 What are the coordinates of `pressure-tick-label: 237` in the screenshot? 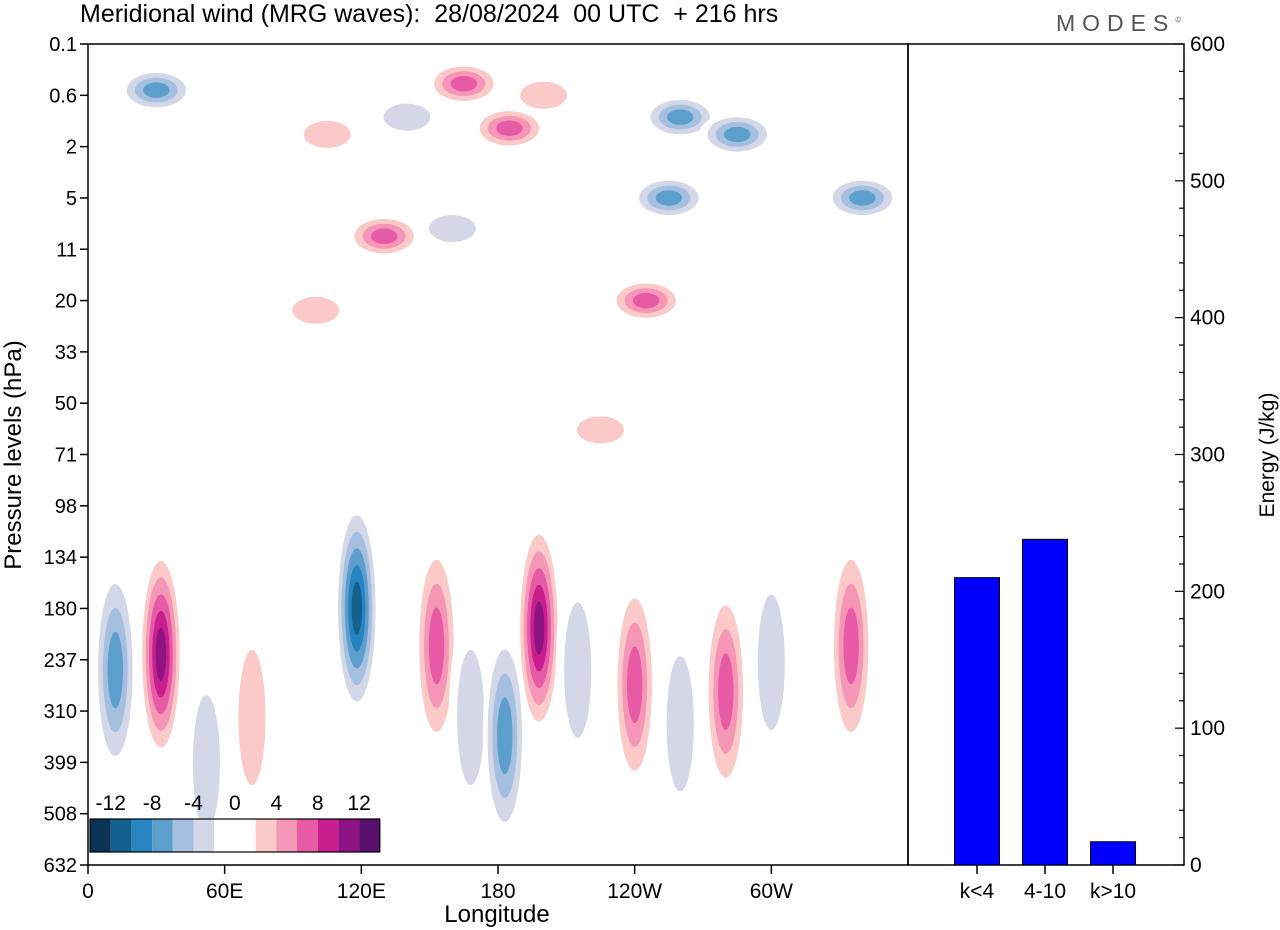 It's located at (60, 661).